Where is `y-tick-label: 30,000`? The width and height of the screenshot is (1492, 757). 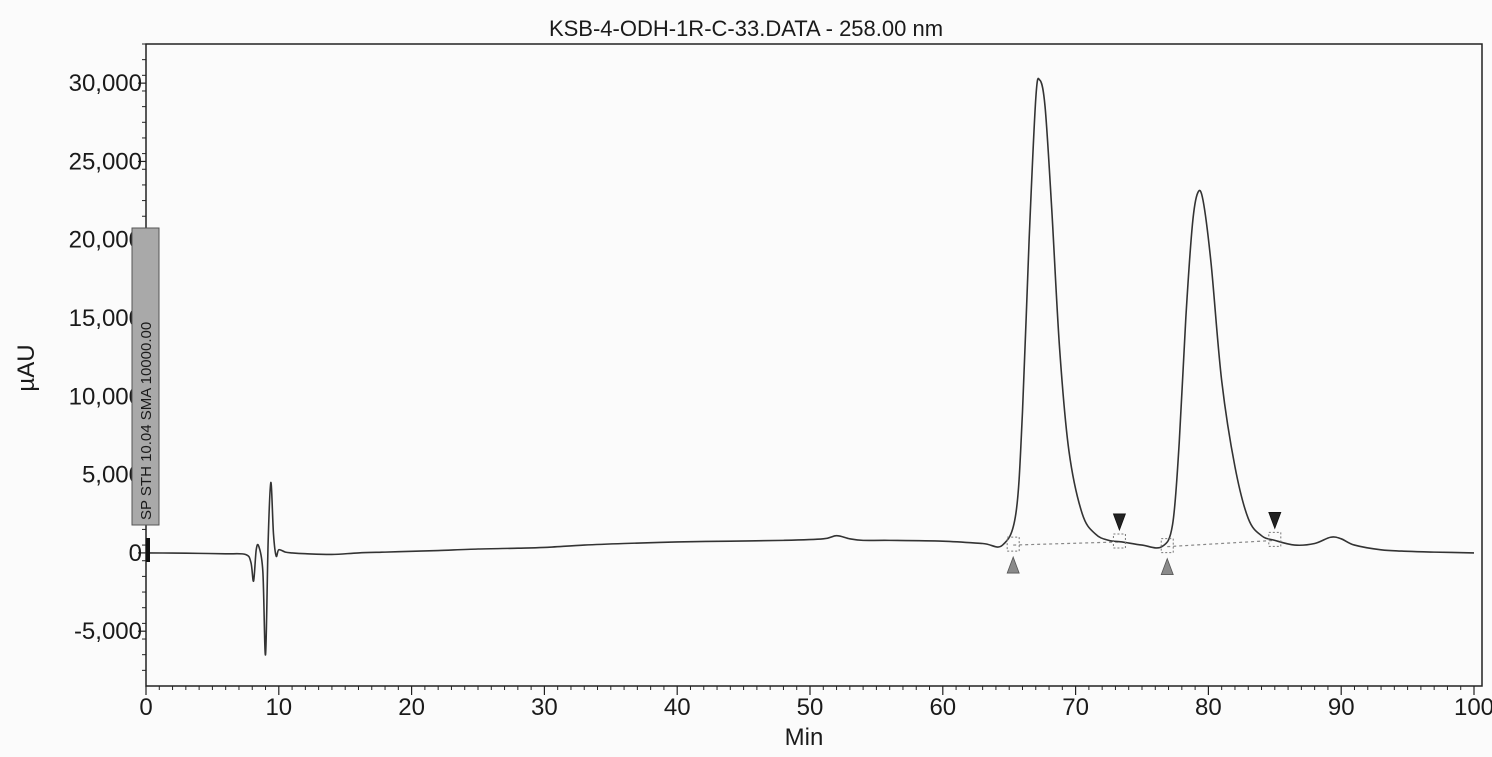
y-tick-label: 30,000 is located at coordinates (105, 83).